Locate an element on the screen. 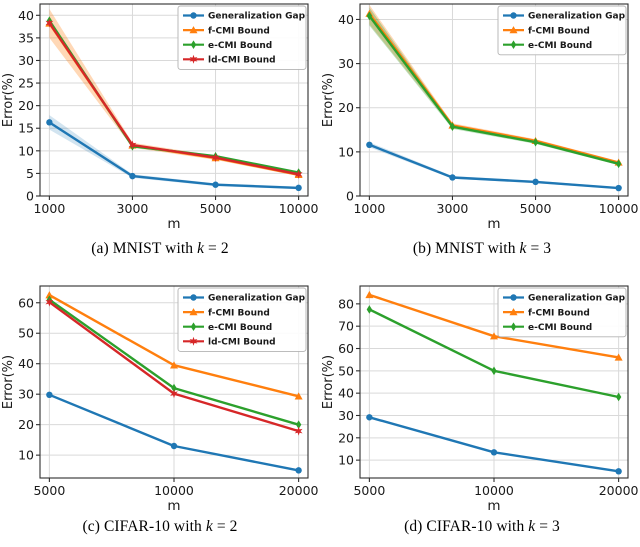 The image size is (640, 547). caption-d: (d) CIFAR-10 with k = 3 is located at coordinates (481, 527).